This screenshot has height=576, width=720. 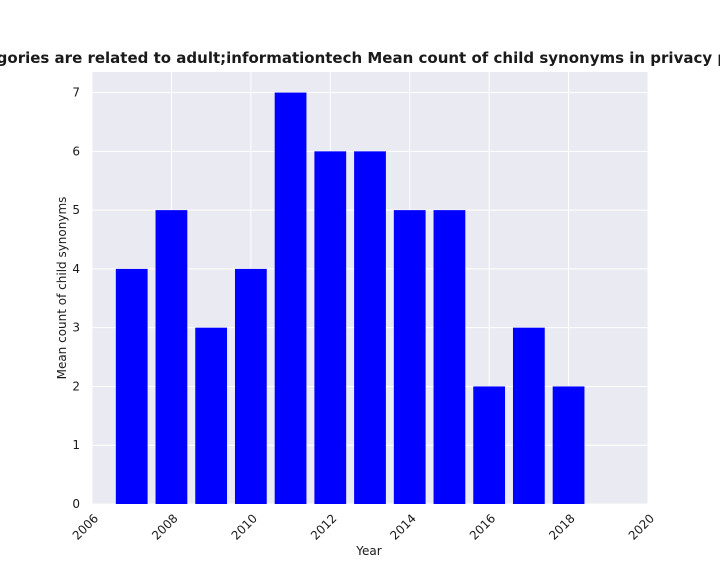 What do you see at coordinates (85, 526) in the screenshot?
I see `x-tick-label: 2006` at bounding box center [85, 526].